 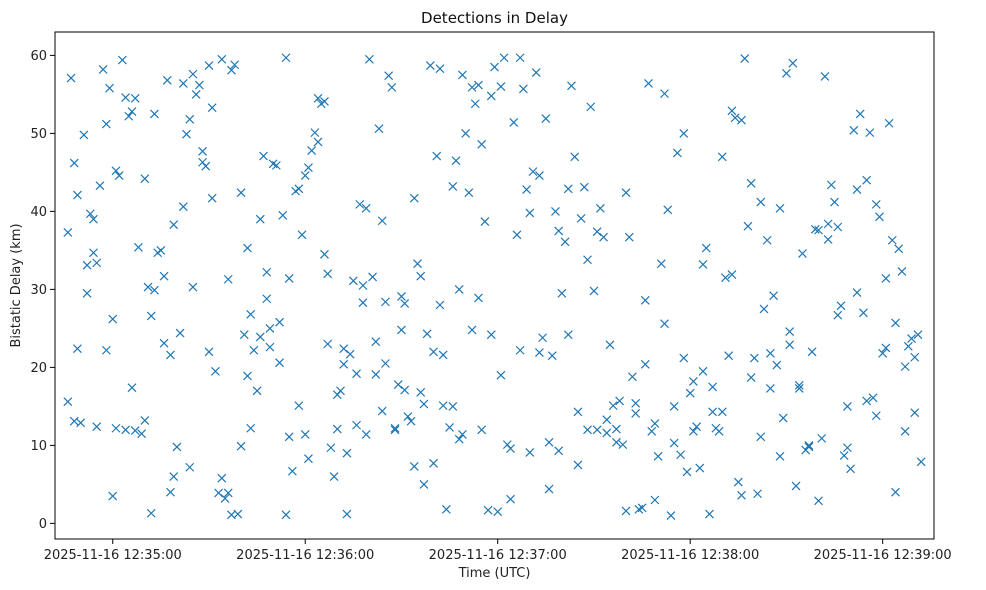 I want to click on y-tick-label: 20, so click(x=38, y=368).